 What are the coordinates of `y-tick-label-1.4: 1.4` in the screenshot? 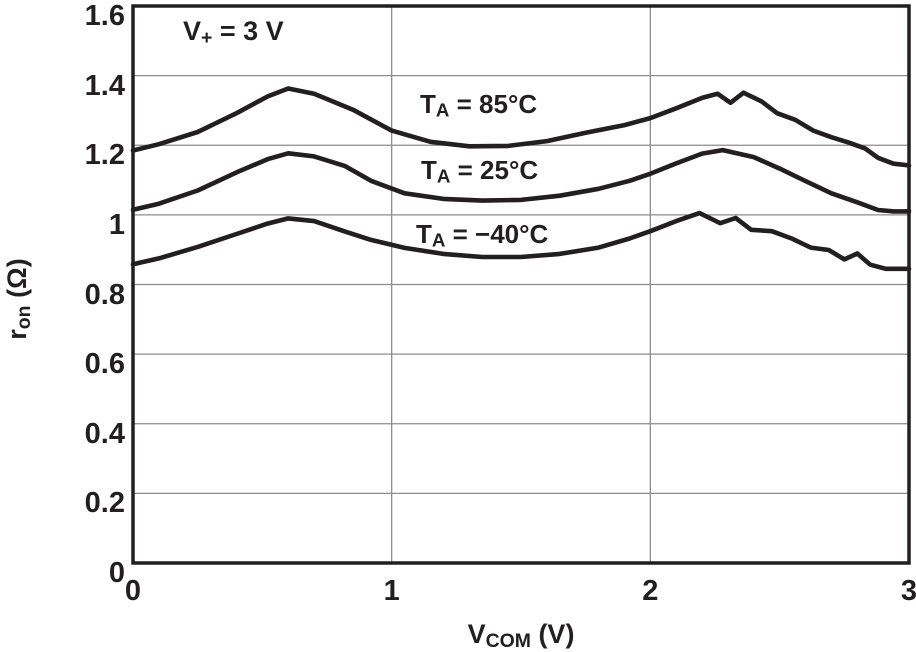 It's located at (104, 85).